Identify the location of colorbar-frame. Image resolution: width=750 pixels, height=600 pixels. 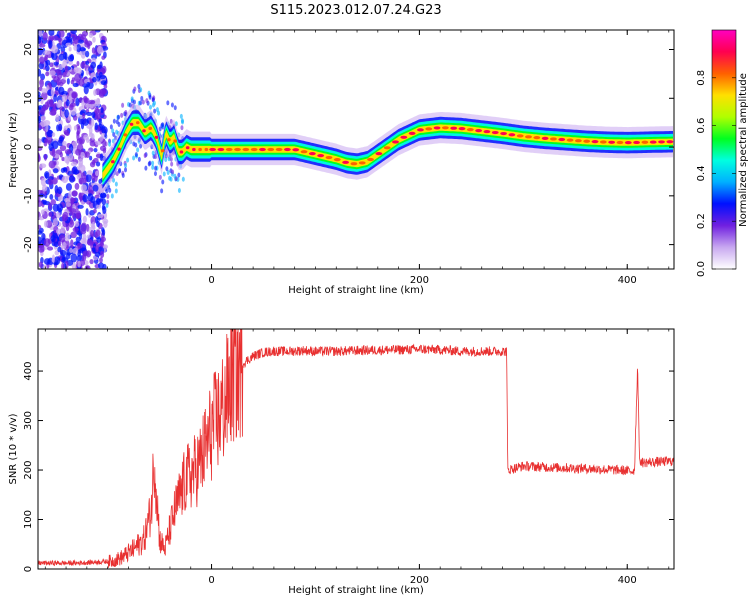
(724, 149).